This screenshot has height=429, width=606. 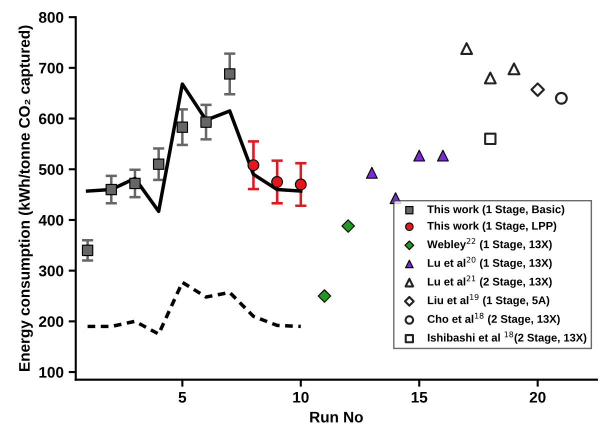 I want to click on x-tick-label: 10, so click(x=301, y=397).